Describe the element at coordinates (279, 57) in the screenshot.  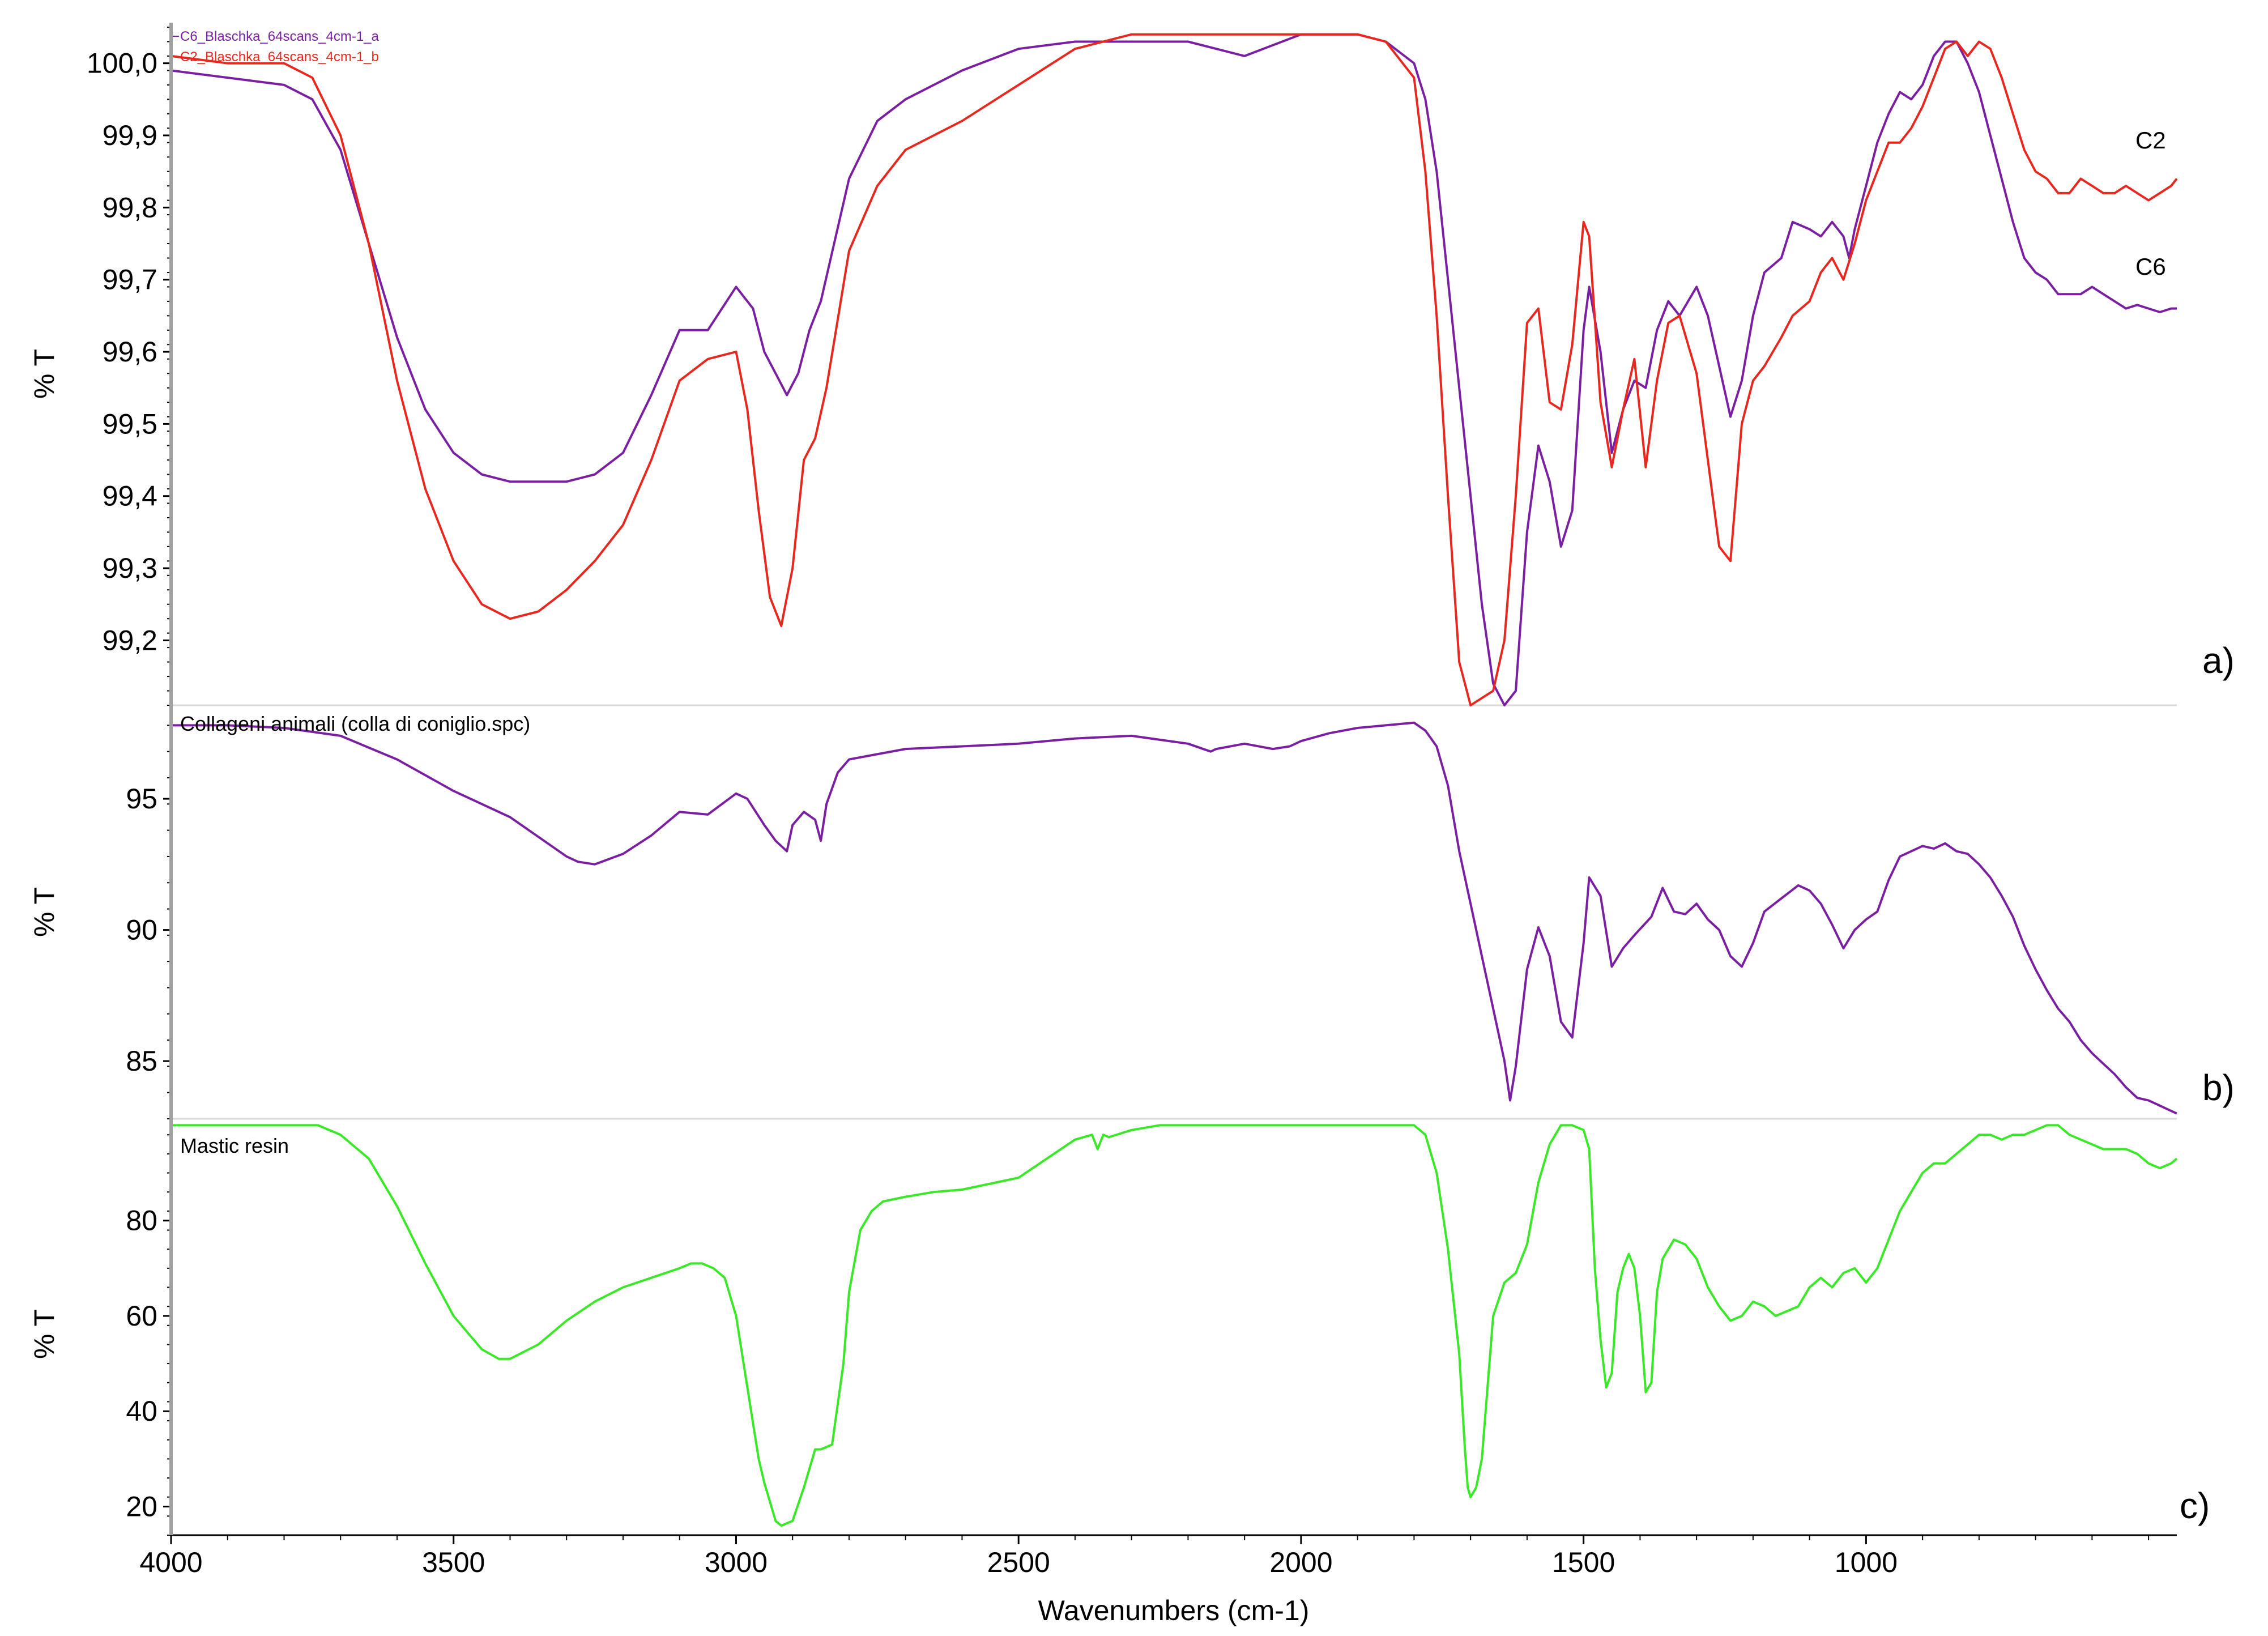
I see `legend-entry-c2: C2_Blaschka_64scans_4cm-1_b` at that location.